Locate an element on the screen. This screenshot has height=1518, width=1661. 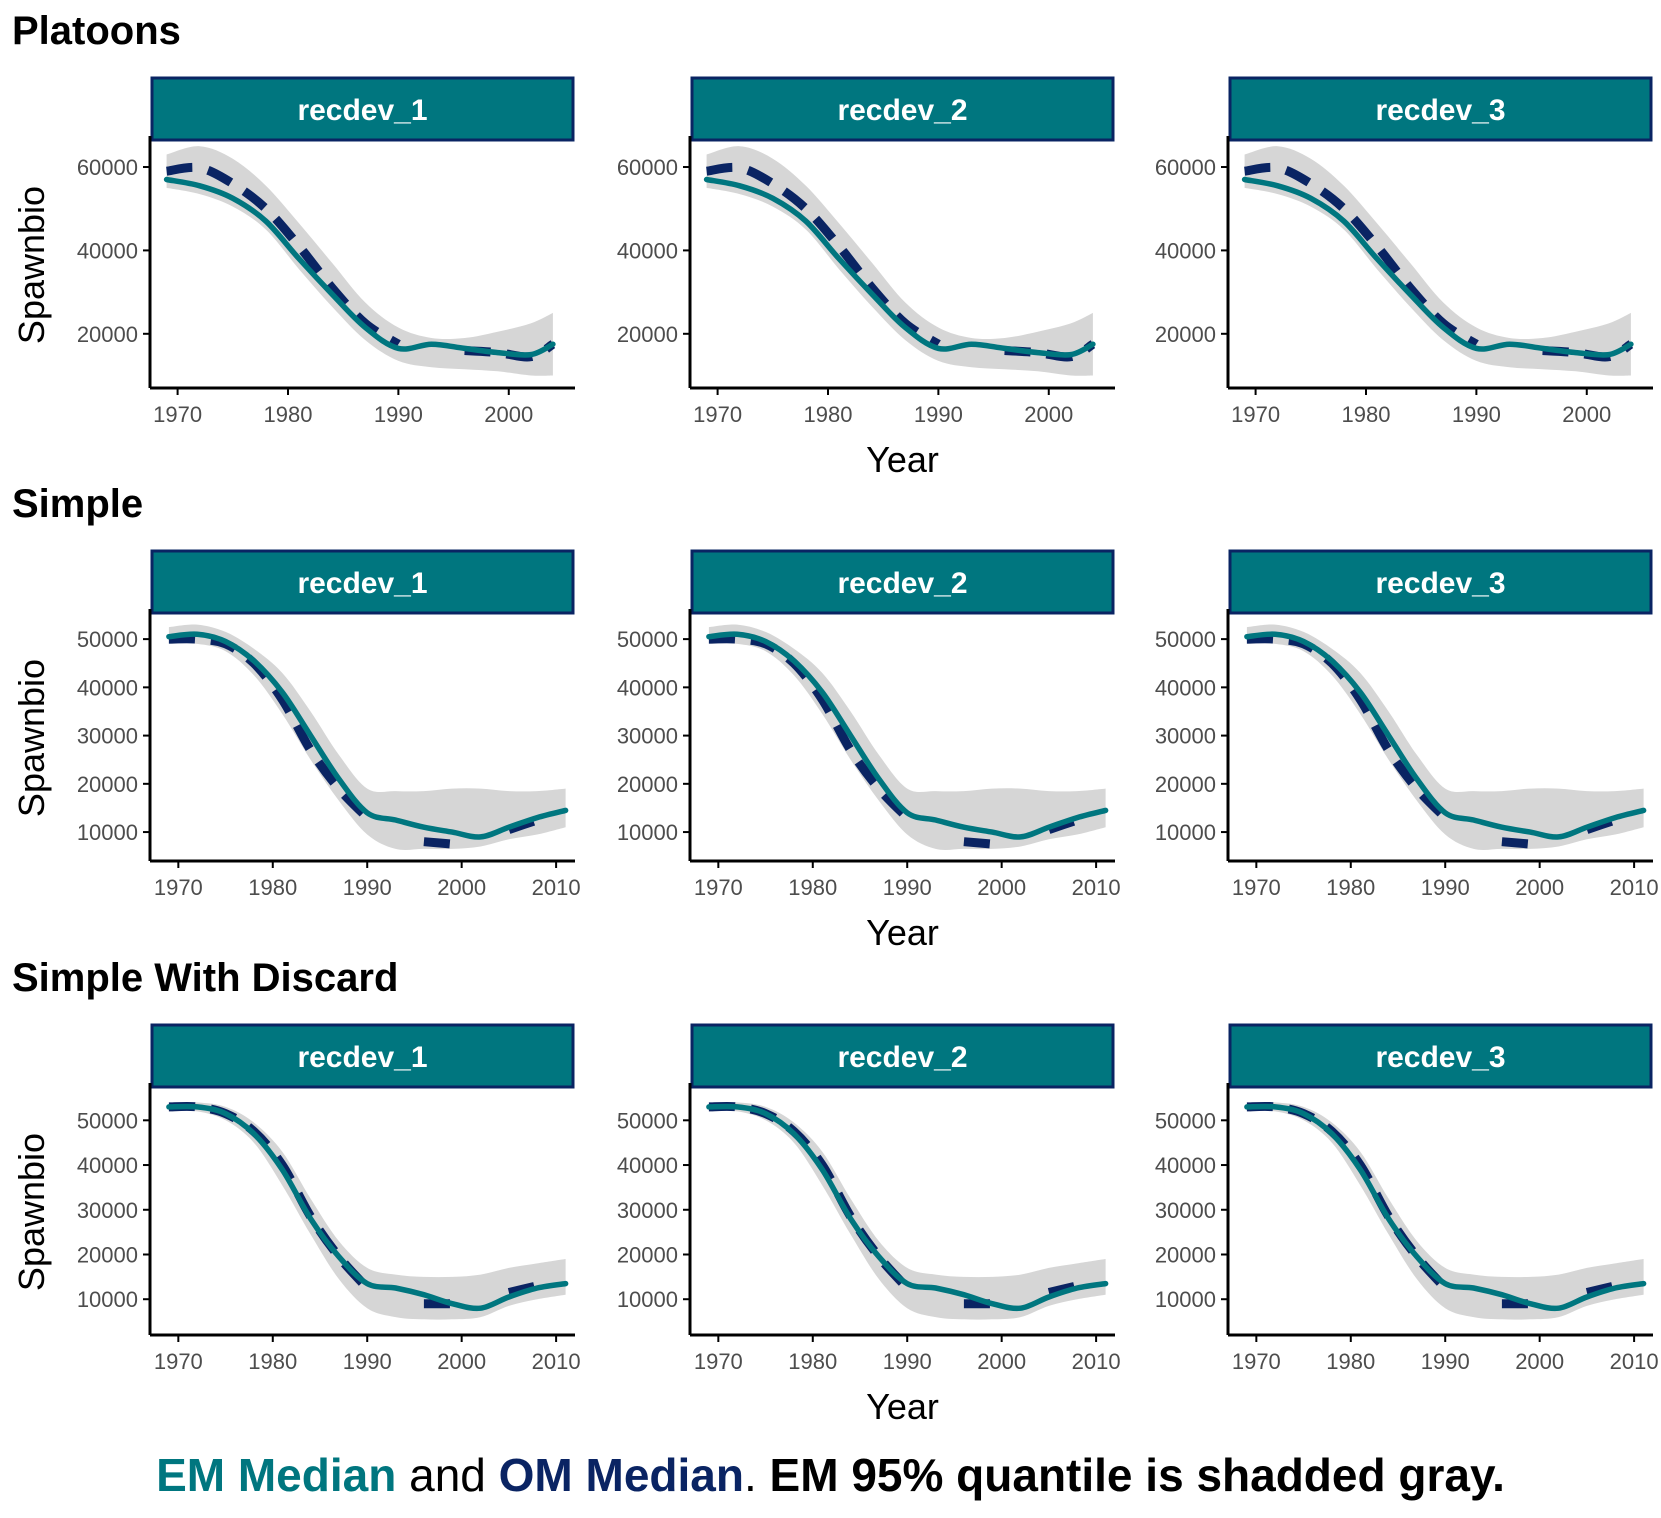
x-tick-label-platoons-recdev_2-1990: 1990 is located at coordinates (938, 414).